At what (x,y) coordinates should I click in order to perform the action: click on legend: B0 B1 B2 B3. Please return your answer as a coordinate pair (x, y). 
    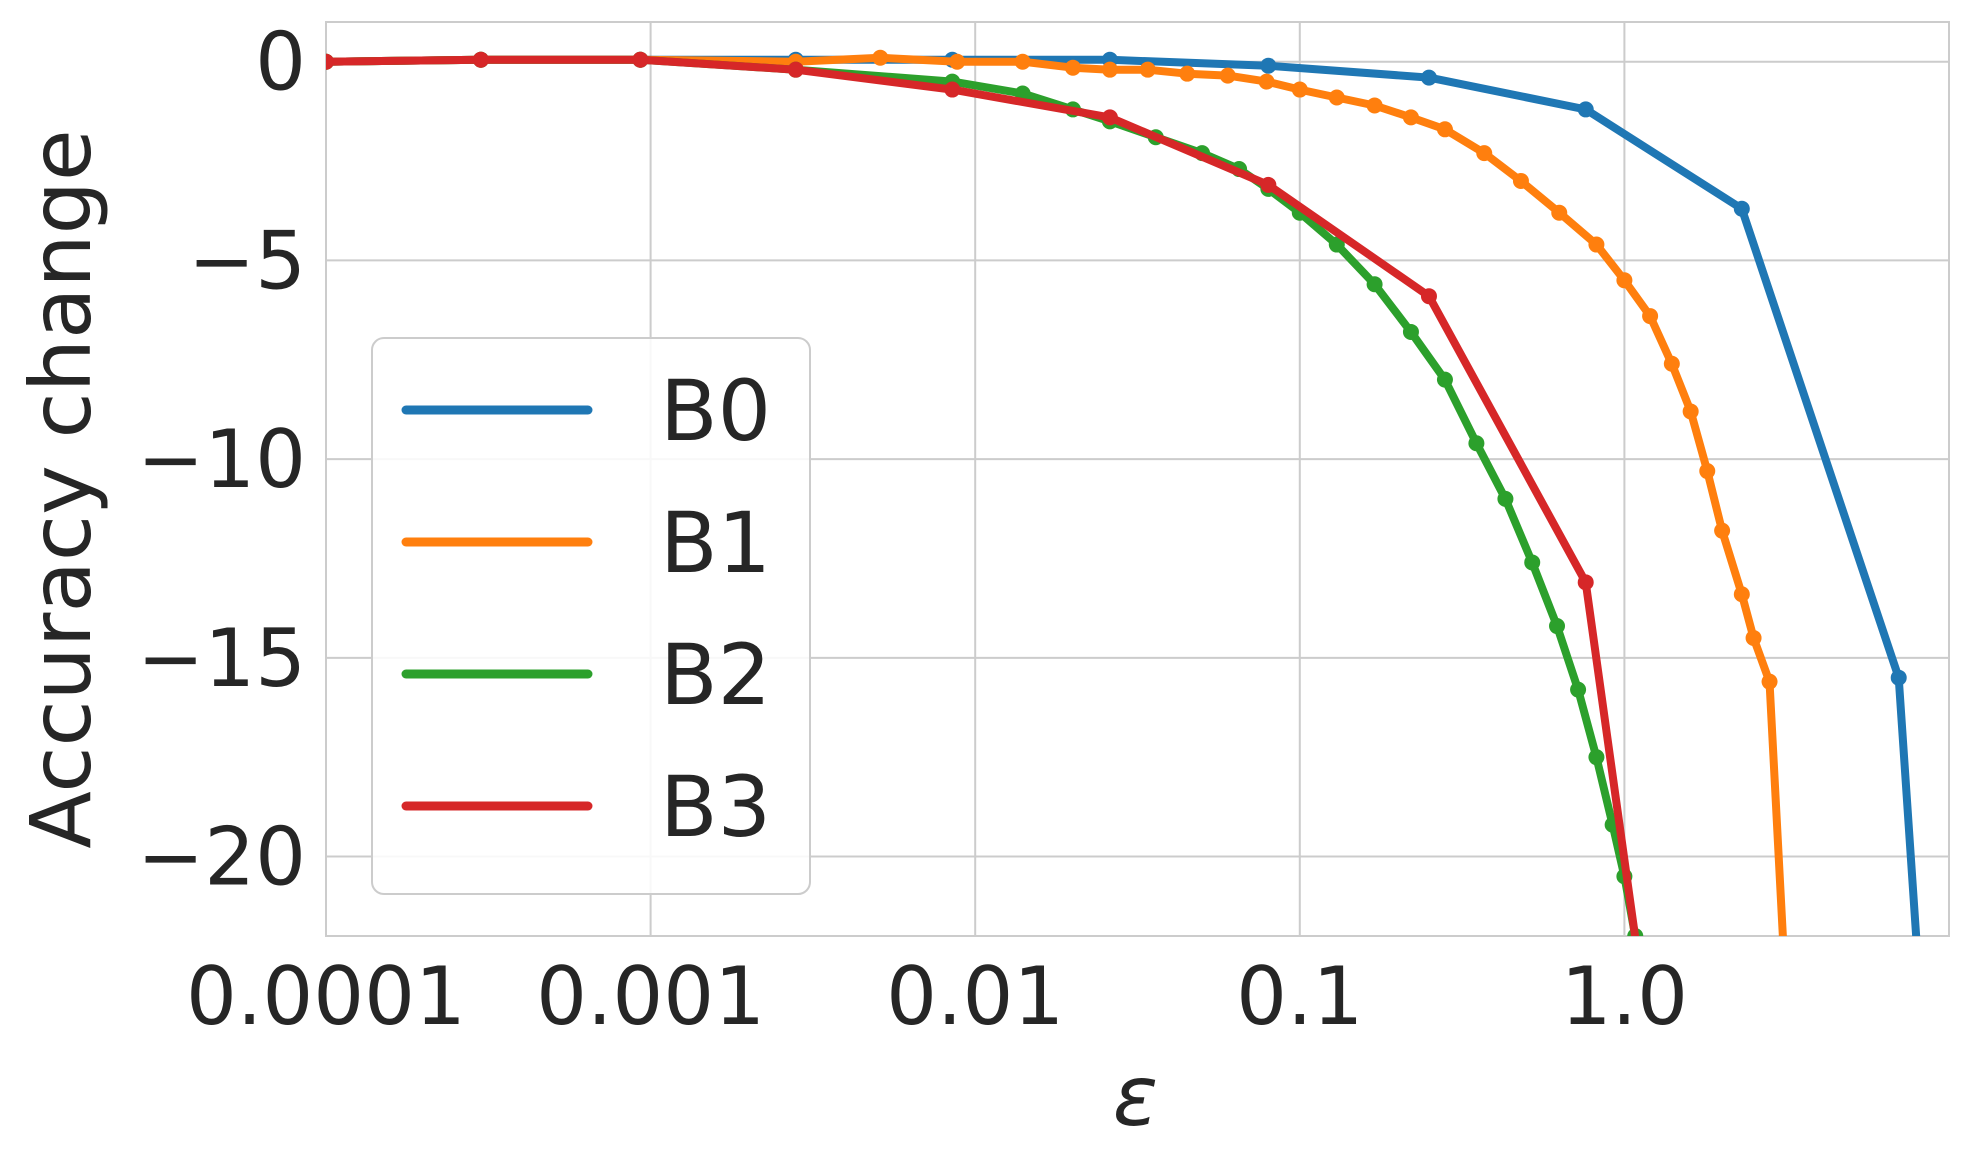
    Looking at the image, I should click on (591, 616).